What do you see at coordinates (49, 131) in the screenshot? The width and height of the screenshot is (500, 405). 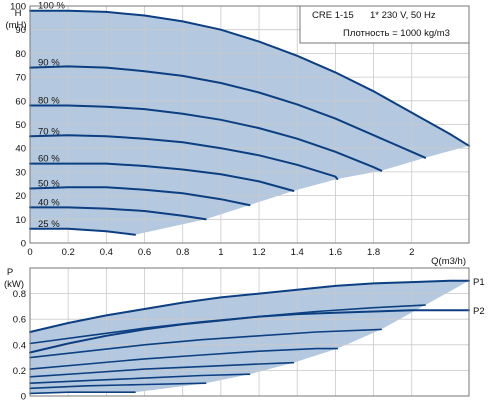 I see `speed-label: 70 %` at bounding box center [49, 131].